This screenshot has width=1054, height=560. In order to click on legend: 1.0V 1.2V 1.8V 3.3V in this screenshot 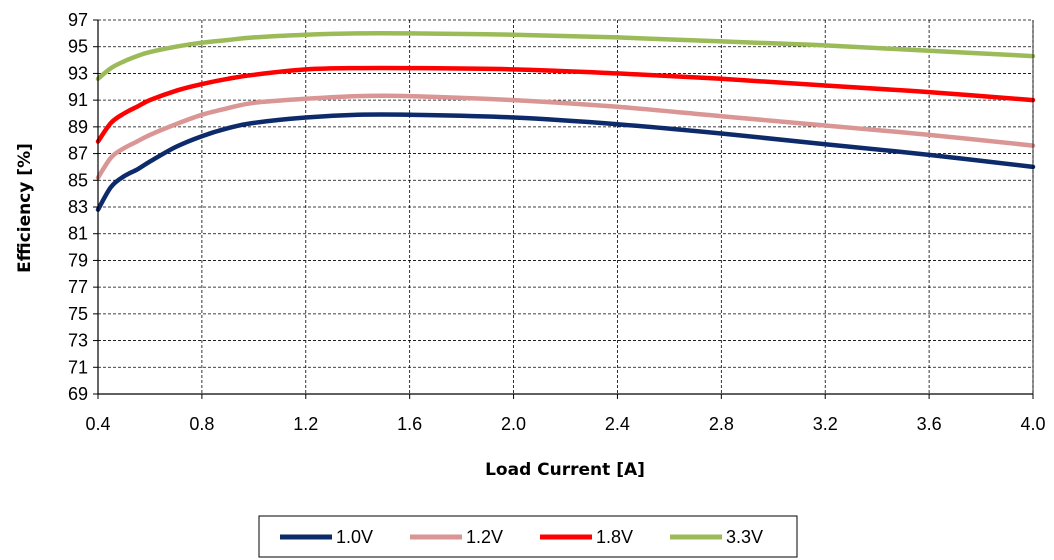, I will do `click(528, 536)`.